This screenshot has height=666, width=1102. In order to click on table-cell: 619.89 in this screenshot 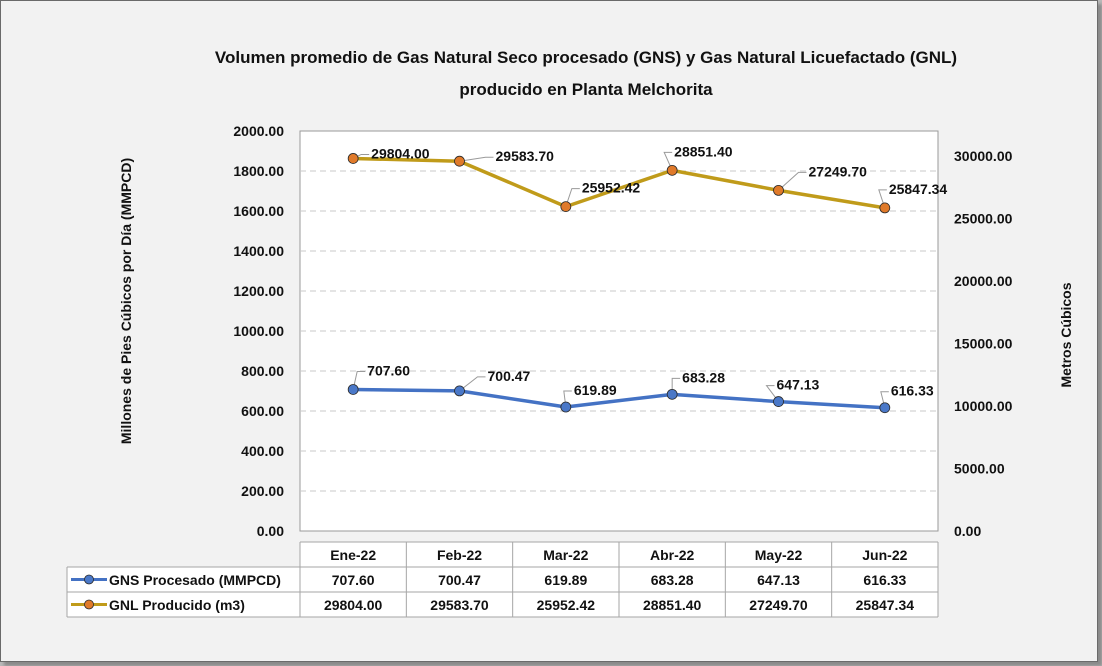, I will do `click(565, 580)`.